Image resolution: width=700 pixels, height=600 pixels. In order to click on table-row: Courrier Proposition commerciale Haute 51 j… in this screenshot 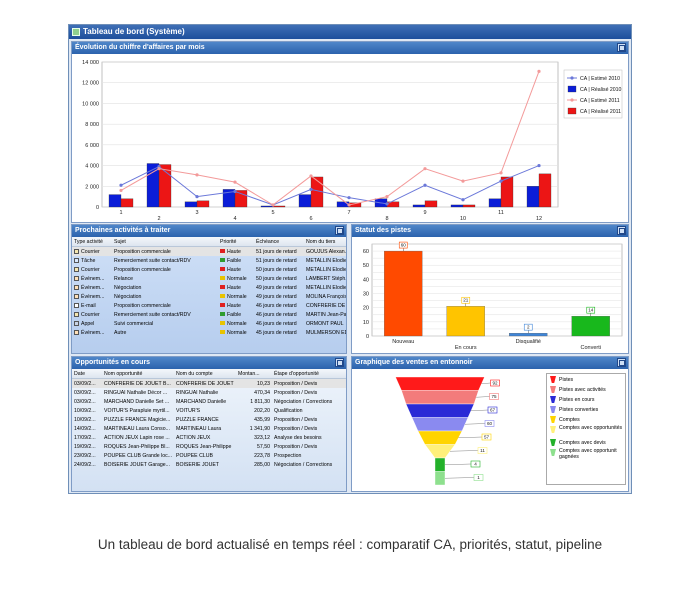, I will do `click(209, 251)`.